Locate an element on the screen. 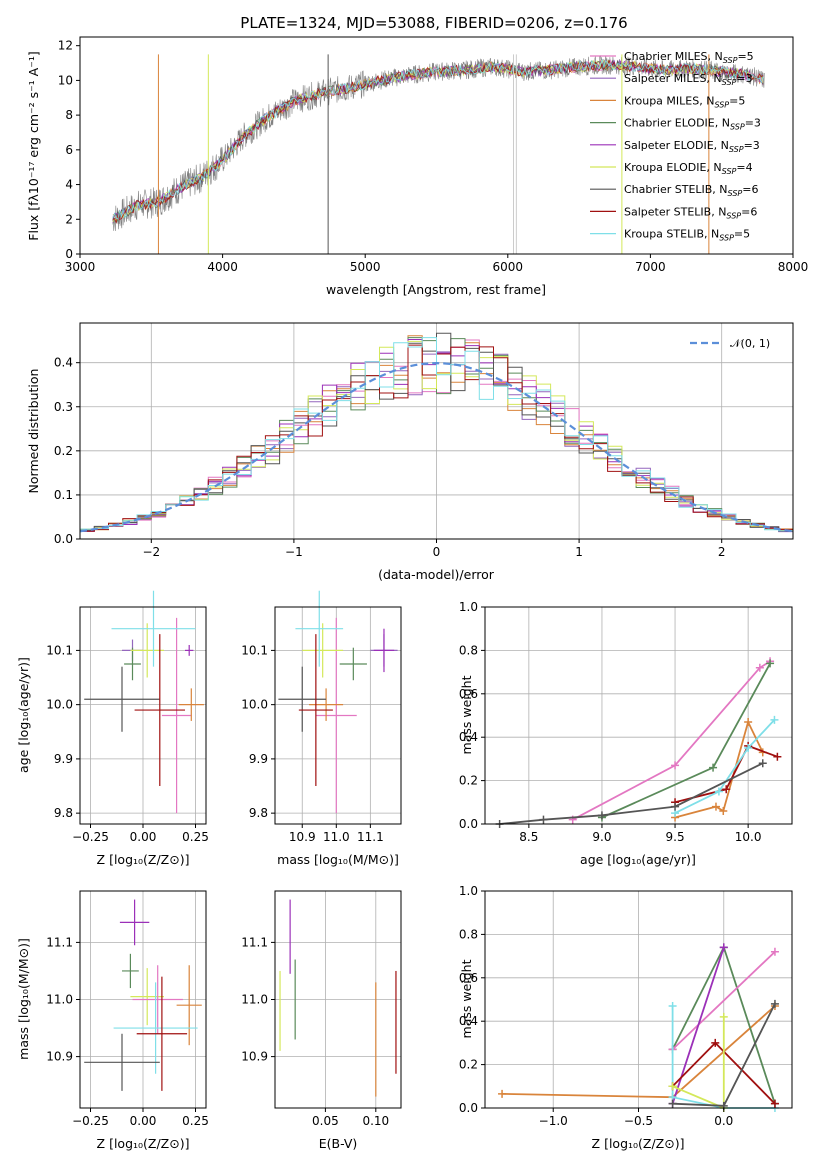 The height and width of the screenshot is (1170, 819). mass-vs-ebv-xlabel: E(B-V) is located at coordinates (338, 1143).